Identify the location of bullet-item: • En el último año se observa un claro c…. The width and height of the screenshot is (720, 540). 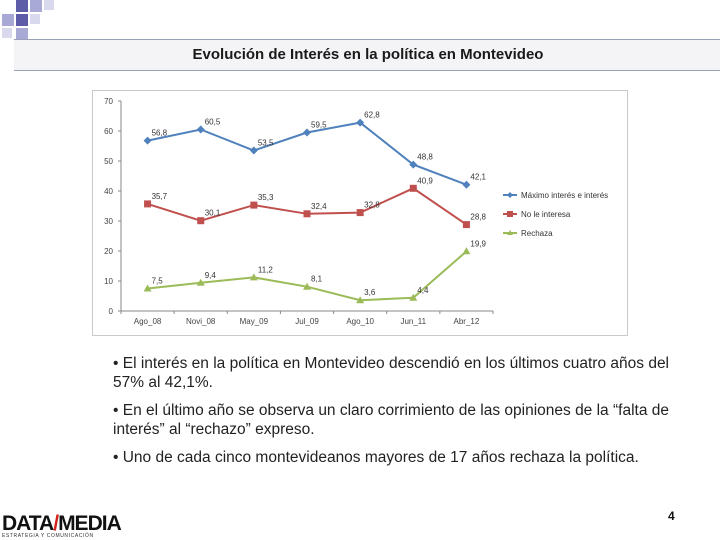
(391, 420).